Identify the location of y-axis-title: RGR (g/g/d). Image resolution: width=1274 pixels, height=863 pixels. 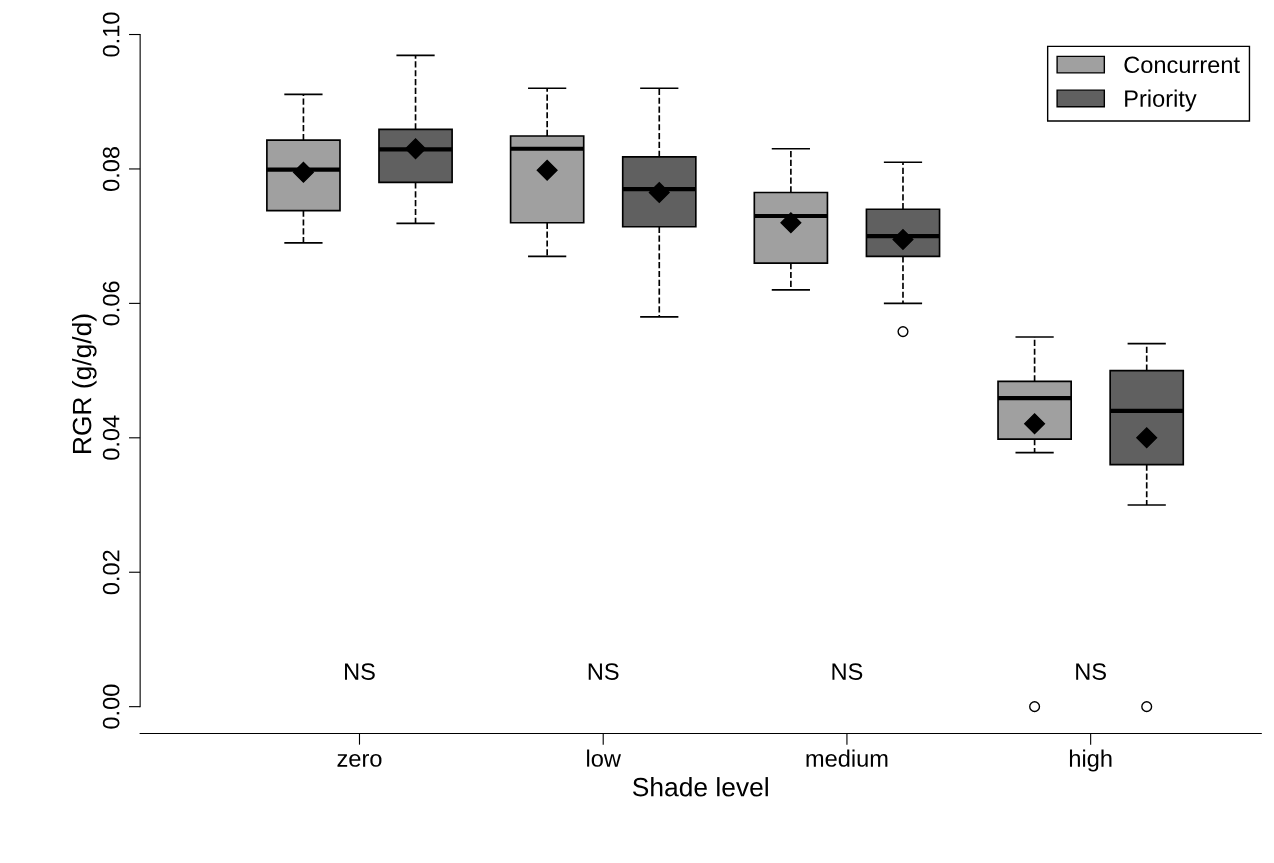
(84, 383).